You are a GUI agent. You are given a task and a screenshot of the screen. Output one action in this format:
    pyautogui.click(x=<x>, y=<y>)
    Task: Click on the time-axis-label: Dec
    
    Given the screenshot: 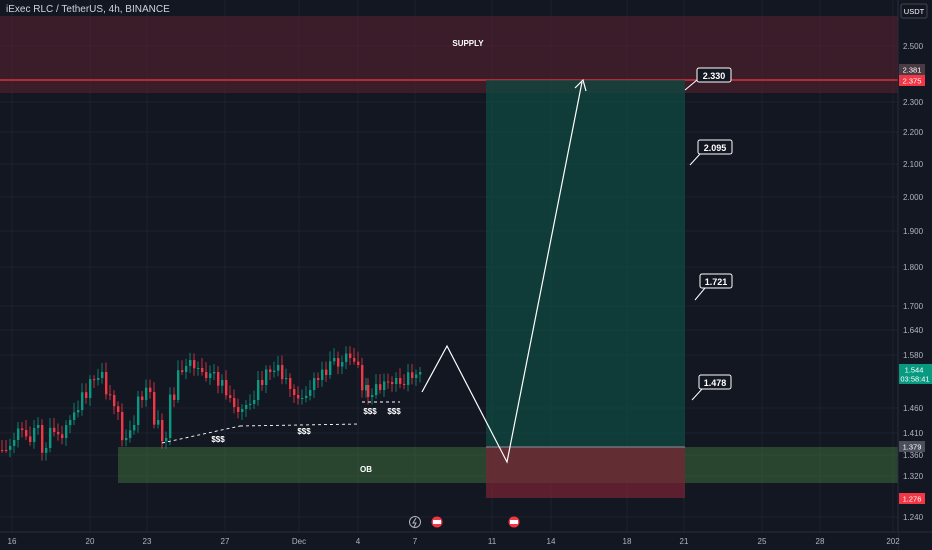 What is the action you would take?
    pyautogui.click(x=299, y=541)
    